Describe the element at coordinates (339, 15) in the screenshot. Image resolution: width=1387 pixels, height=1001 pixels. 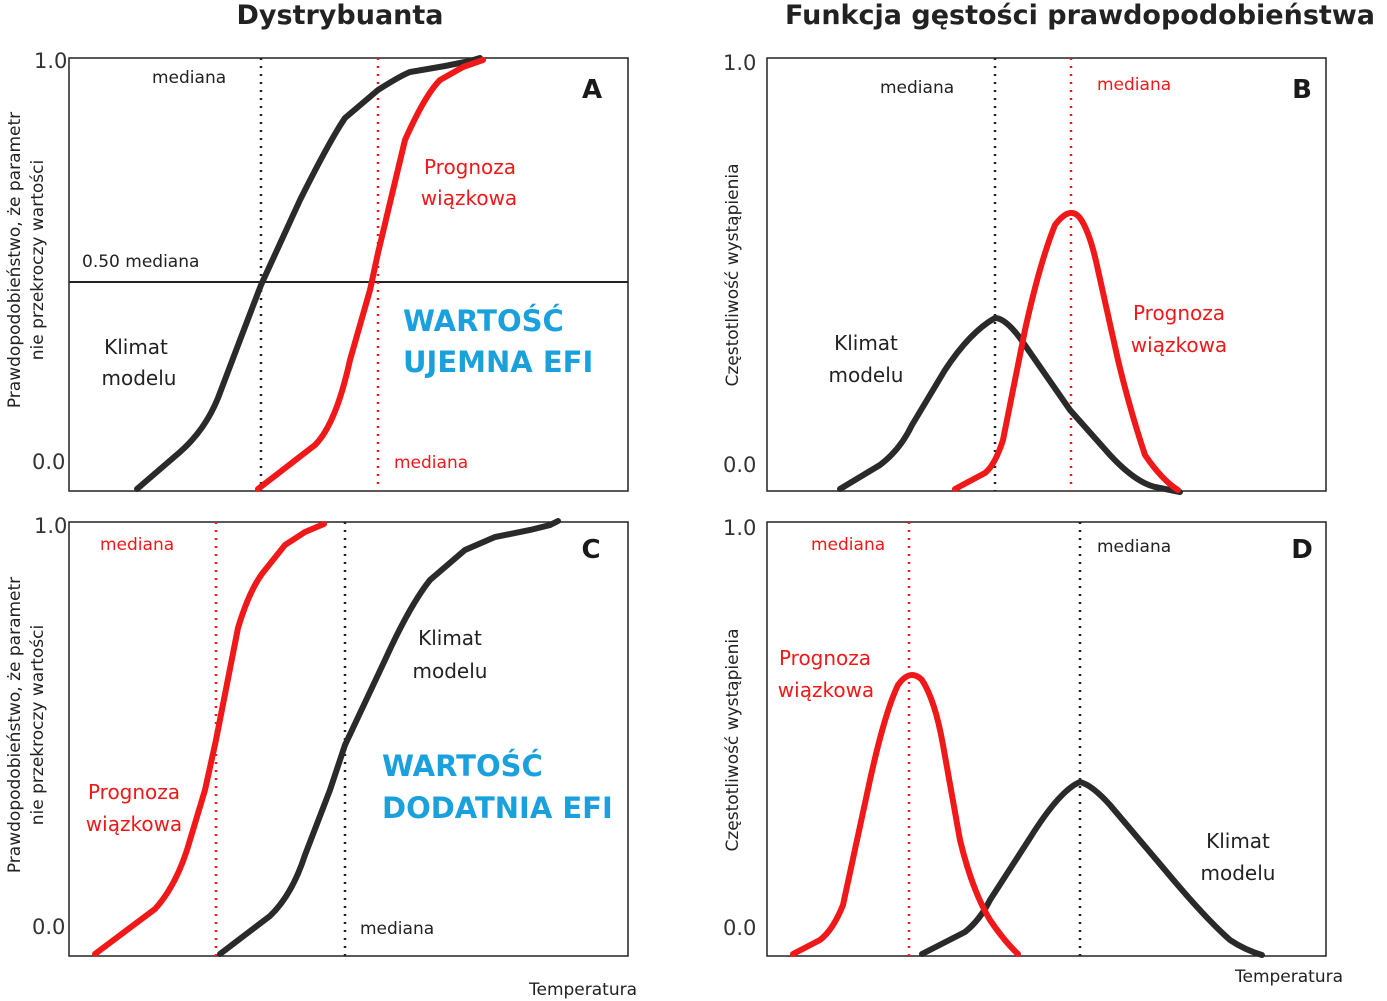
I see `title-cdf: Dystrybuanta` at that location.